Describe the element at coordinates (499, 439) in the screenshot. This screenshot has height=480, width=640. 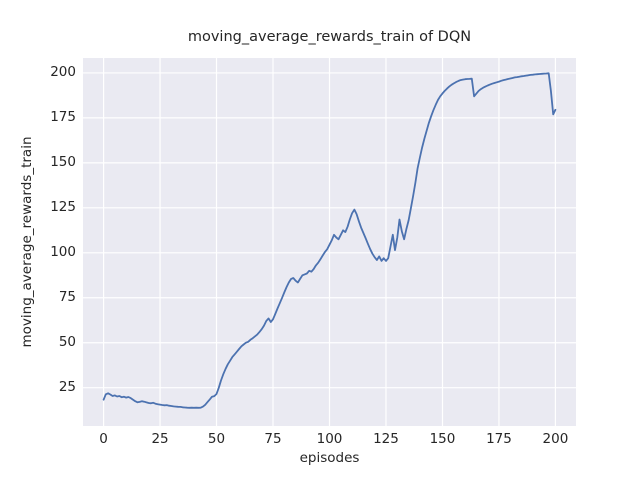
I see `x-tick-label: 175` at that location.